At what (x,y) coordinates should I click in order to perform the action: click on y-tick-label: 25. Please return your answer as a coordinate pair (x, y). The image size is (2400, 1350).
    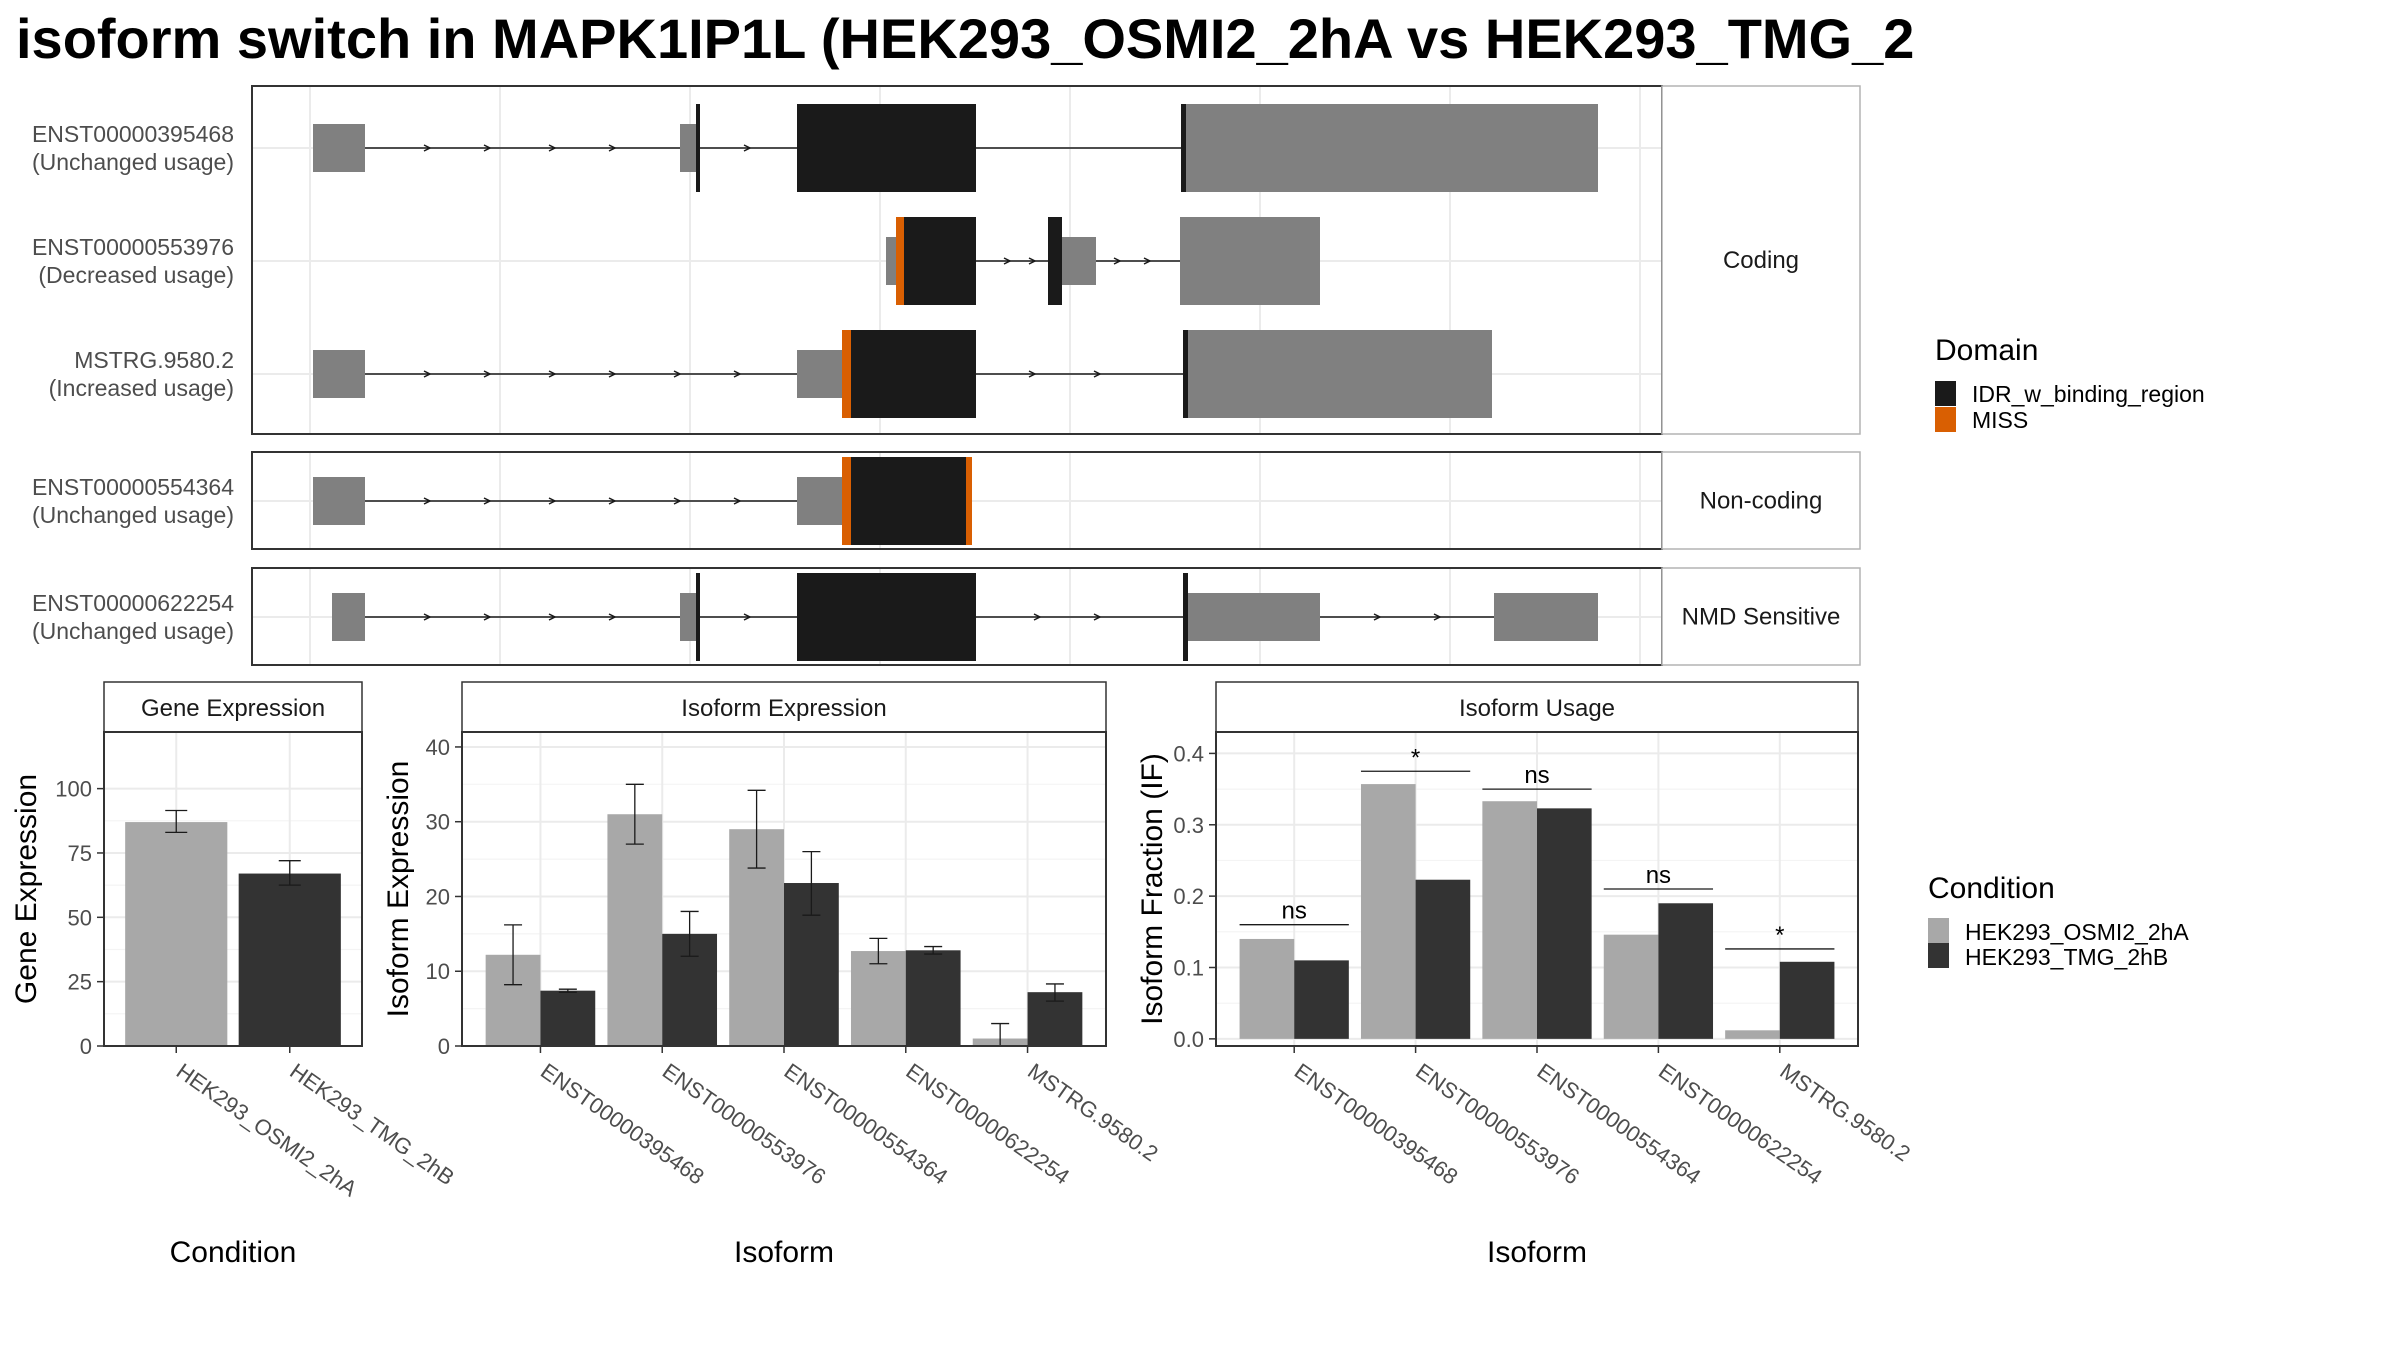
    Looking at the image, I should click on (80, 982).